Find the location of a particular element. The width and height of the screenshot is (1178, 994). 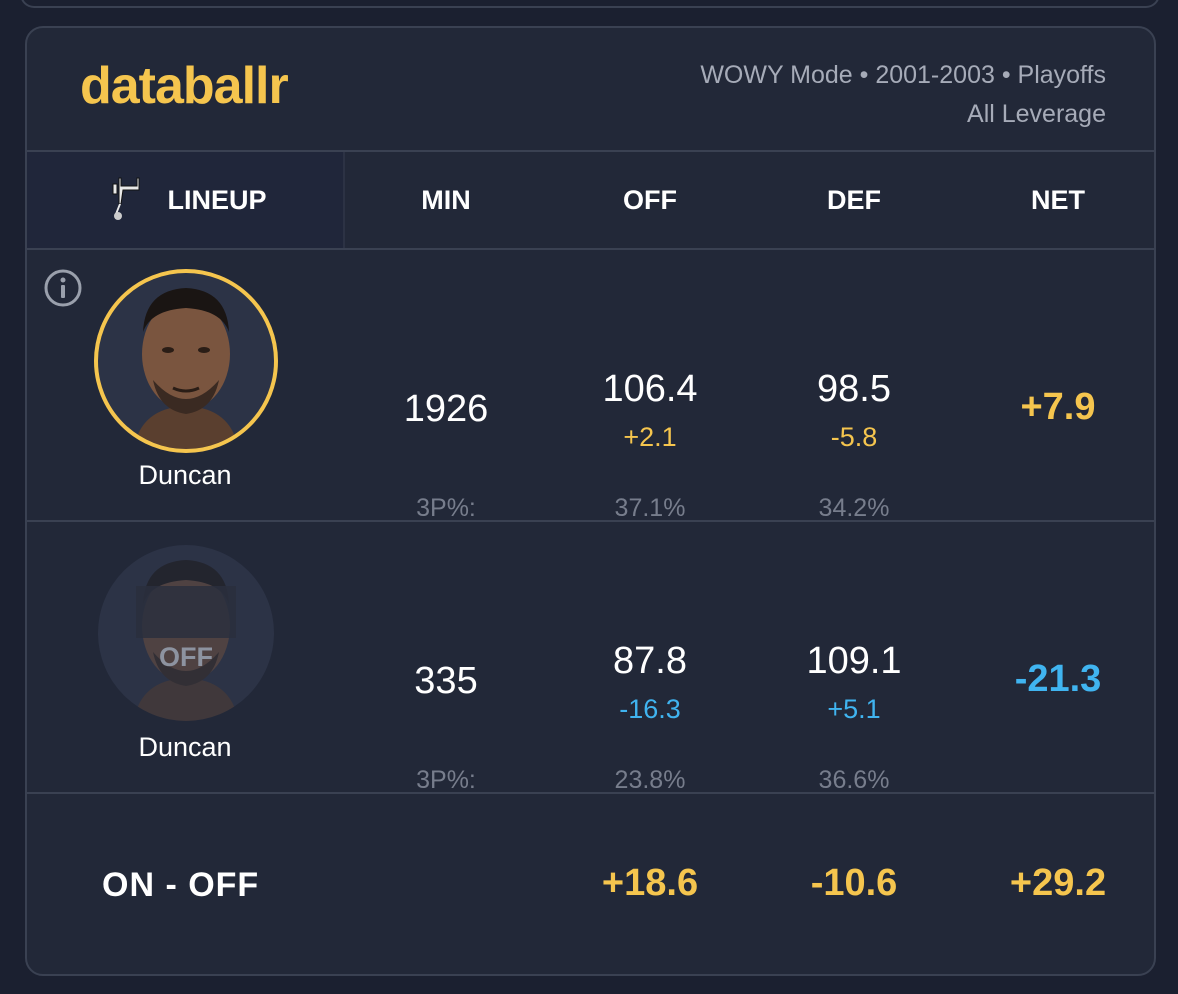

previous-card-edge is located at coordinates (590, 4).